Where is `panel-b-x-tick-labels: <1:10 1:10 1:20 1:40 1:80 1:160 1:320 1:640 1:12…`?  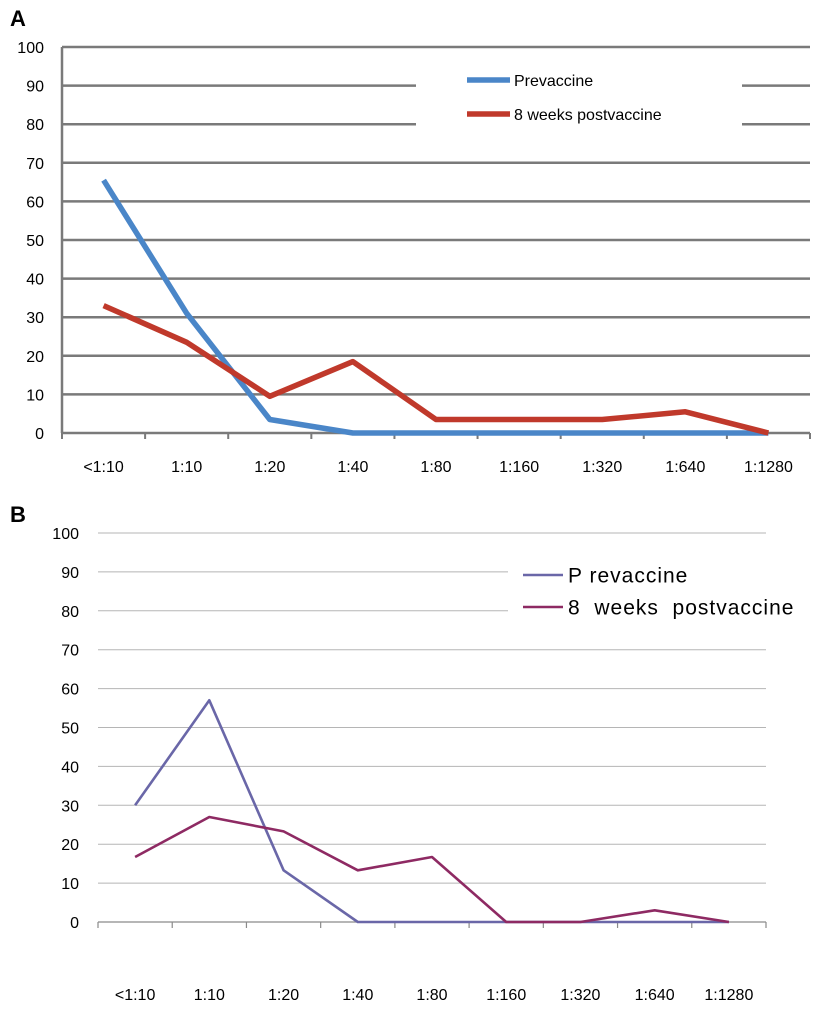
panel-b-x-tick-labels: <1:10 1:10 1:20 1:40 1:80 1:160 1:320 1:640 1:12… is located at coordinates (434, 995).